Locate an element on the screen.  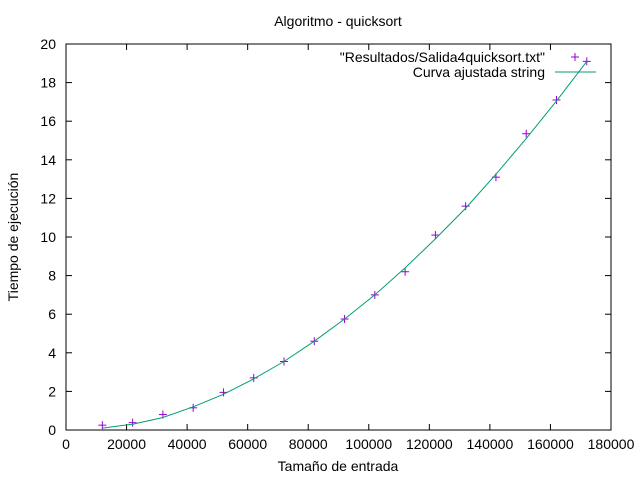
x-tick-label: 40000 is located at coordinates (187, 444).